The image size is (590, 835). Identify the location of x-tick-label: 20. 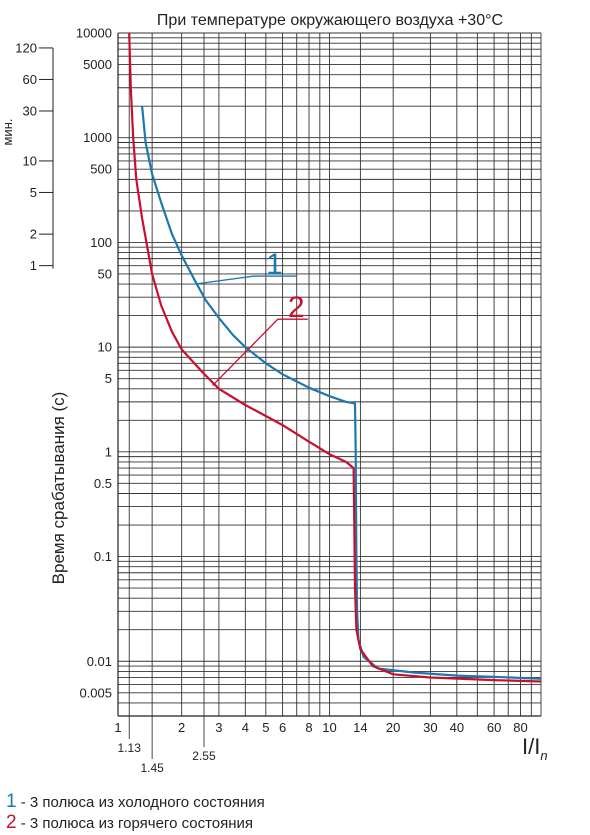
(393, 727).